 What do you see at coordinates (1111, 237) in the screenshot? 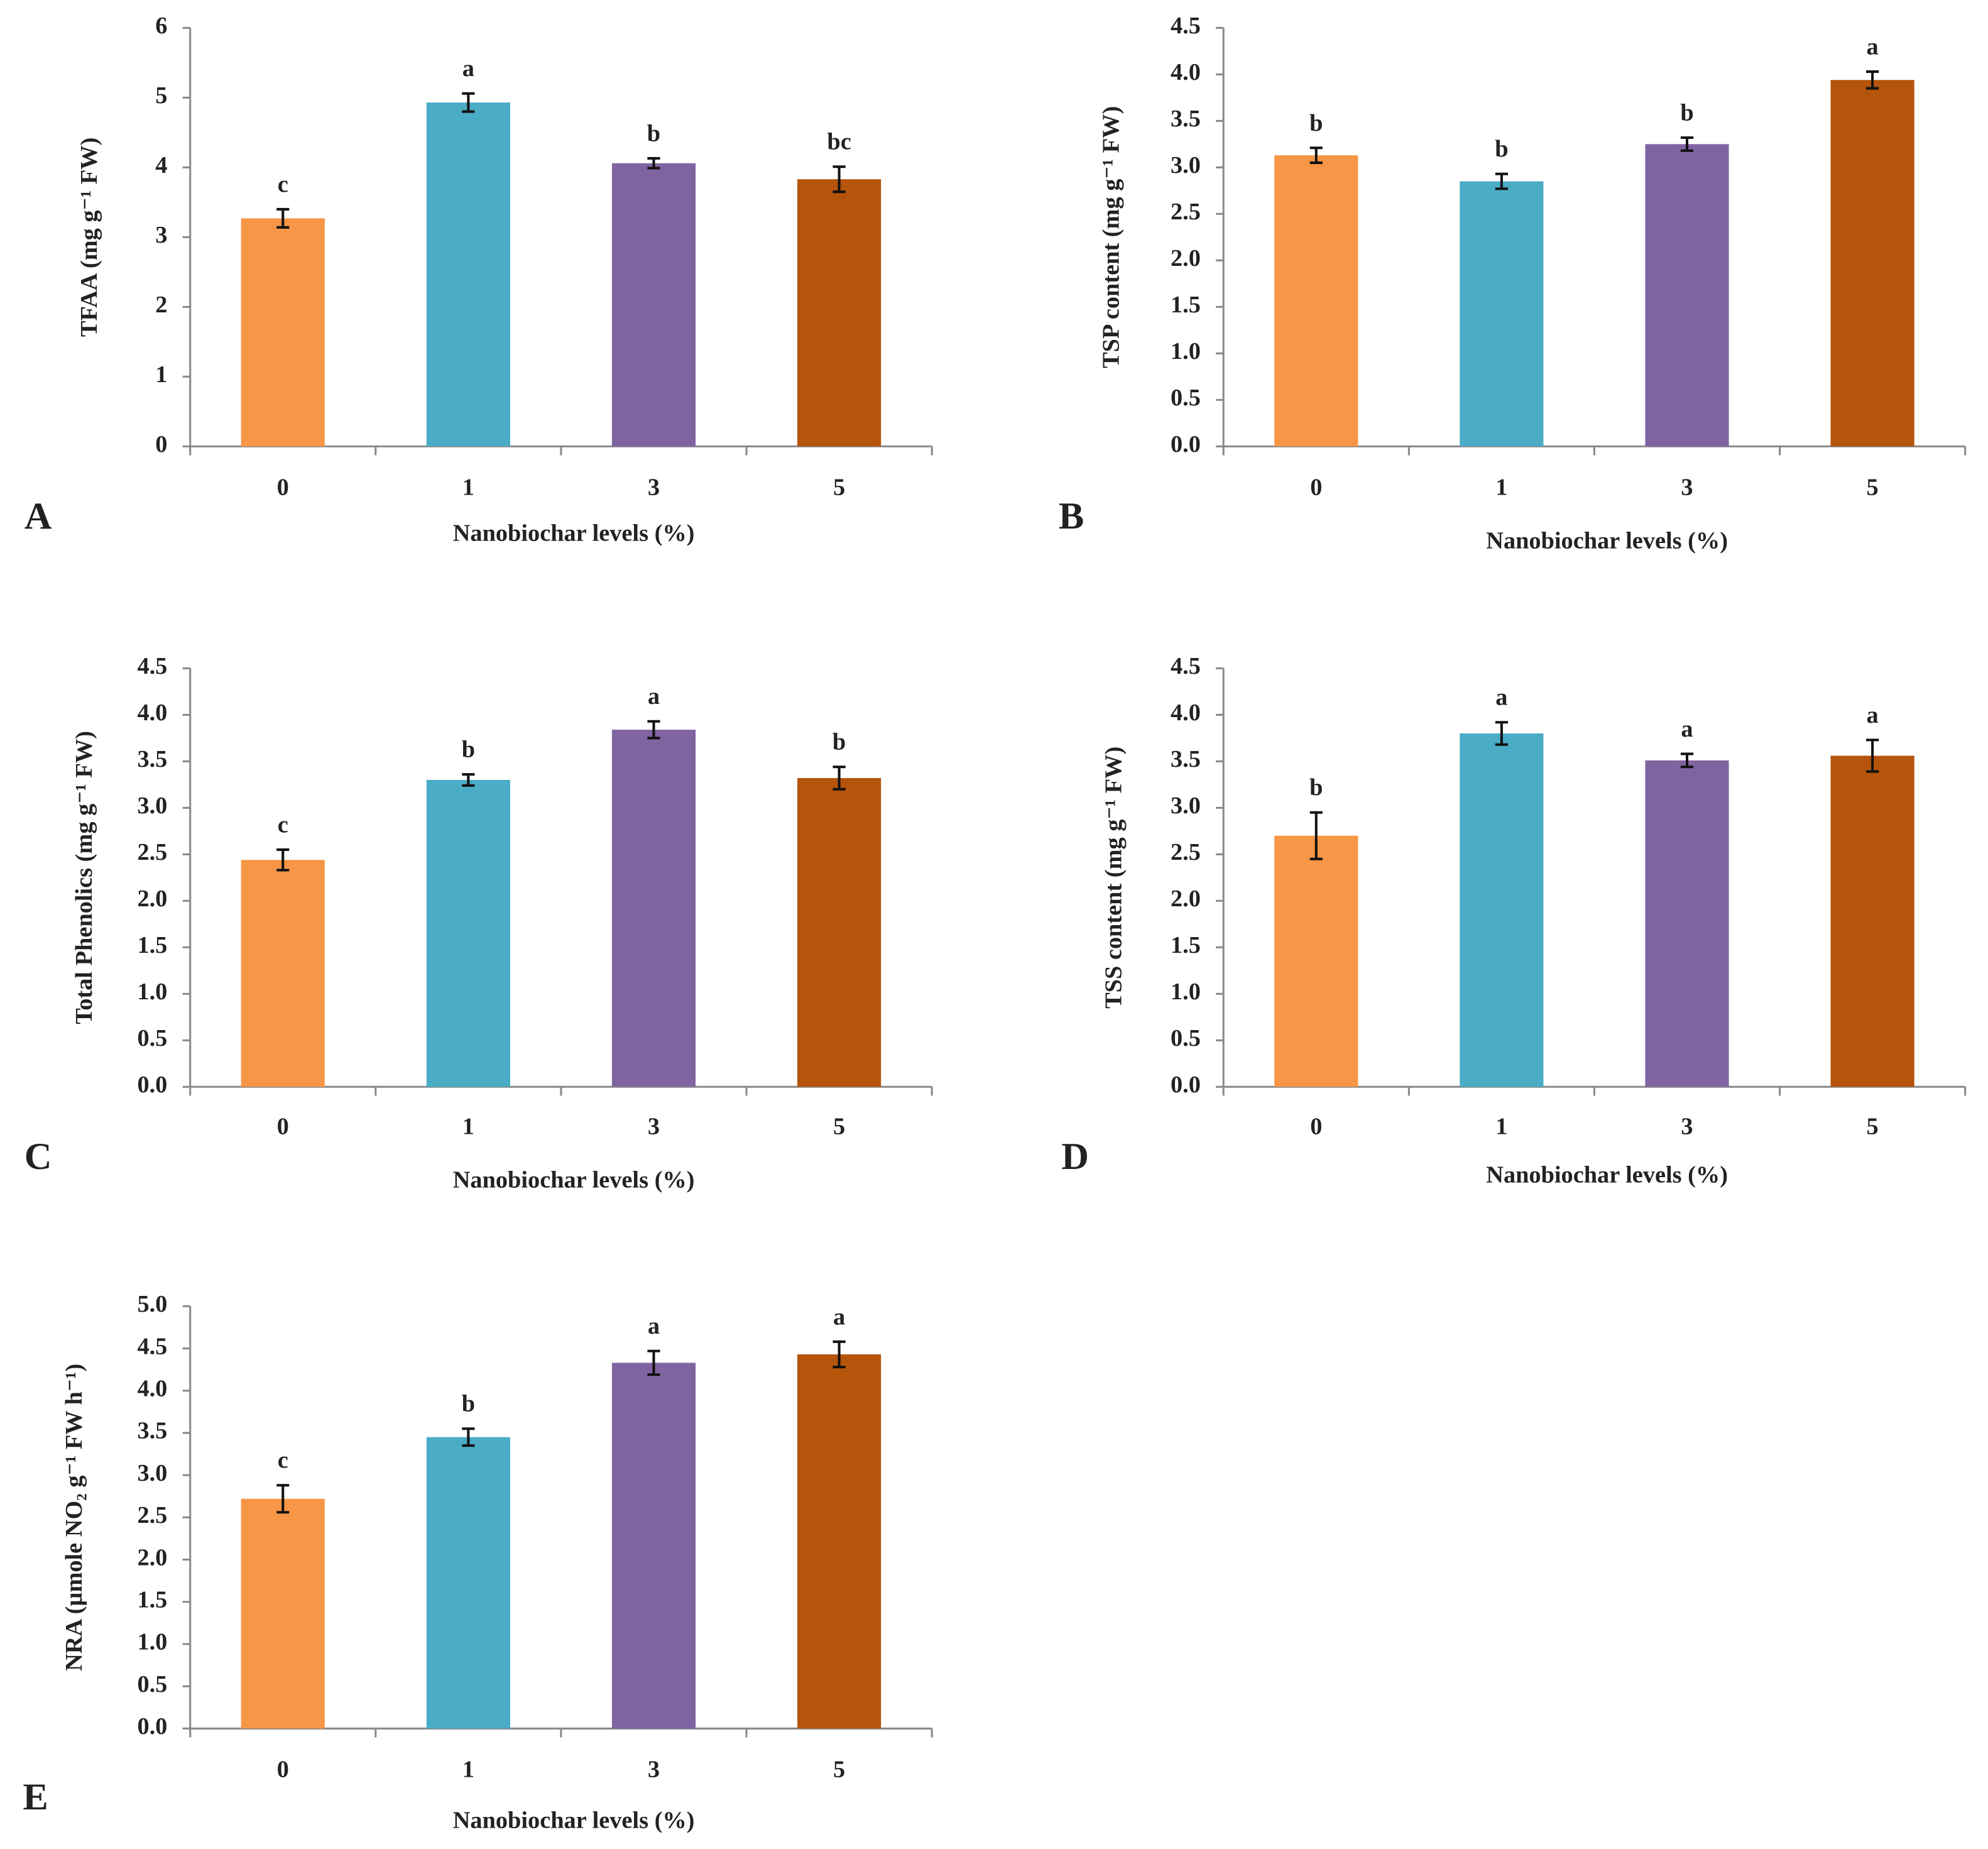
I see `y-axis-title: TSP content (mg g⁻¹ FW)` at bounding box center [1111, 237].